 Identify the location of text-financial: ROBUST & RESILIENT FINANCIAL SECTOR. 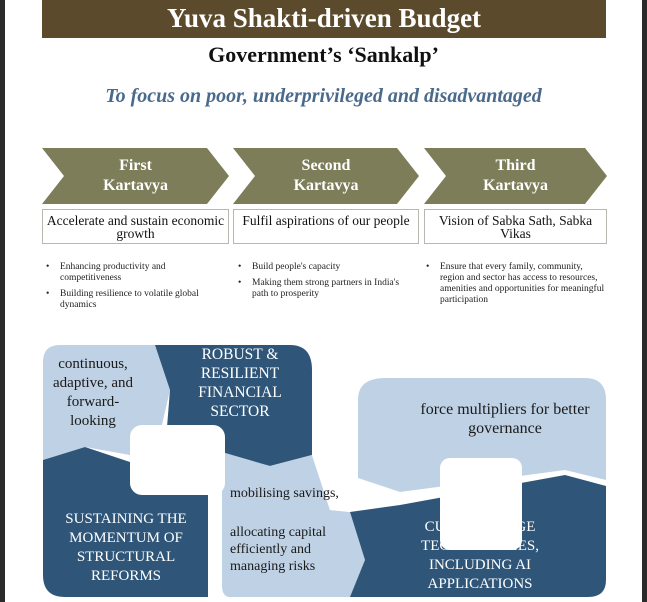
(240, 383).